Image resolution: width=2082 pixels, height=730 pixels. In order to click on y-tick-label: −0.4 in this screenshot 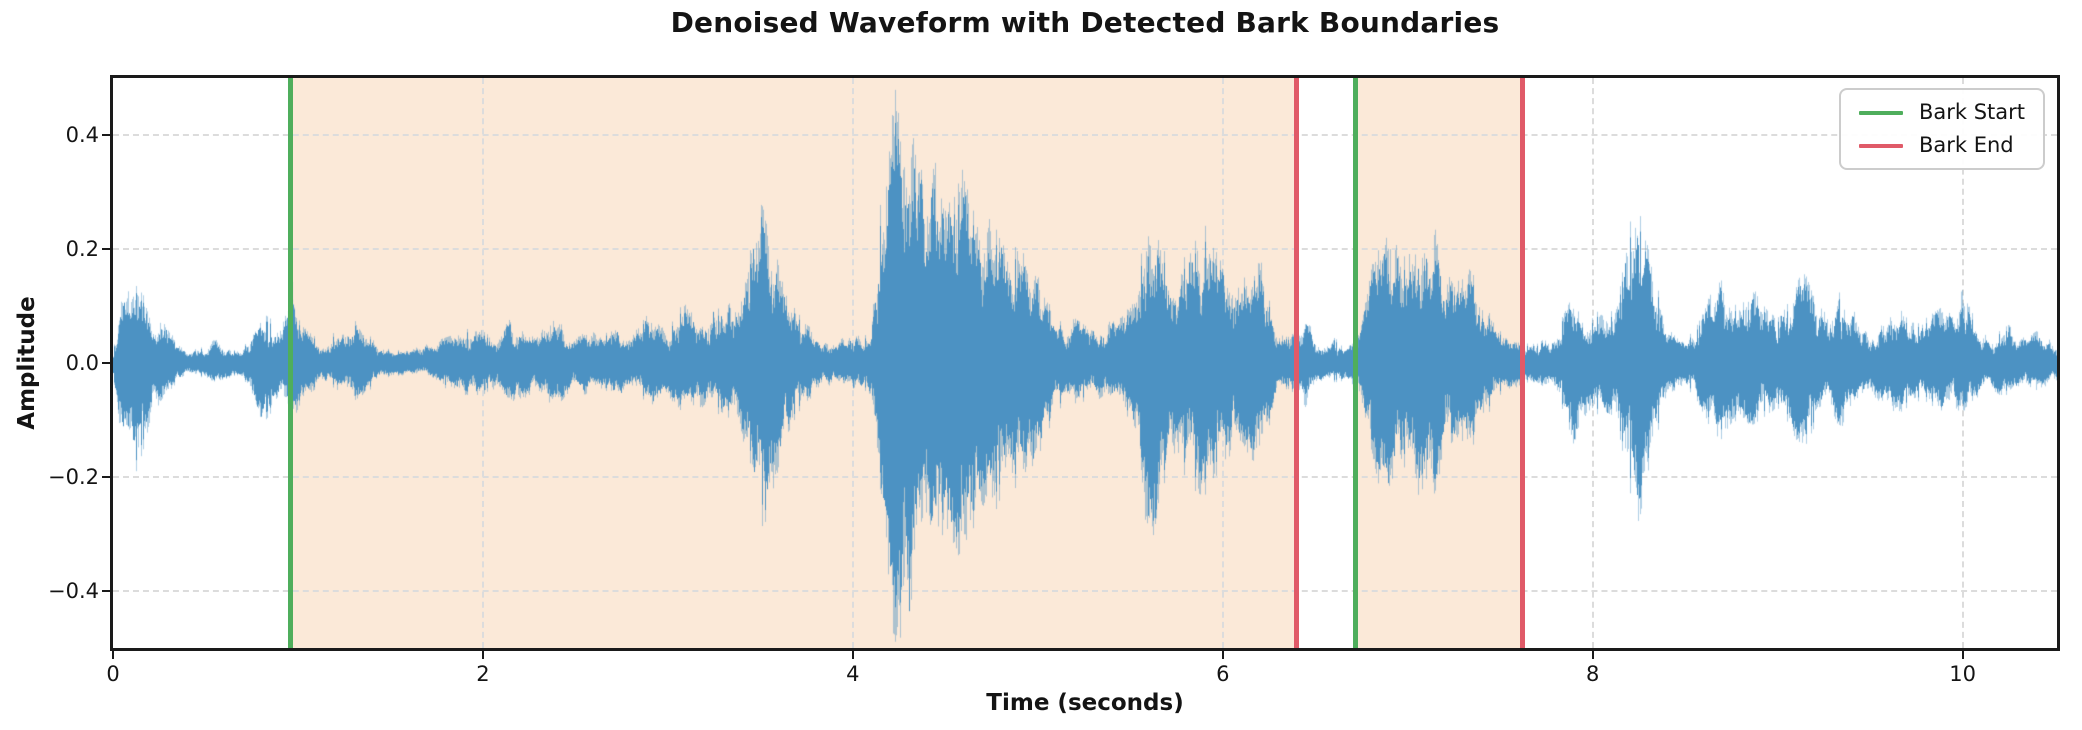, I will do `click(73, 591)`.